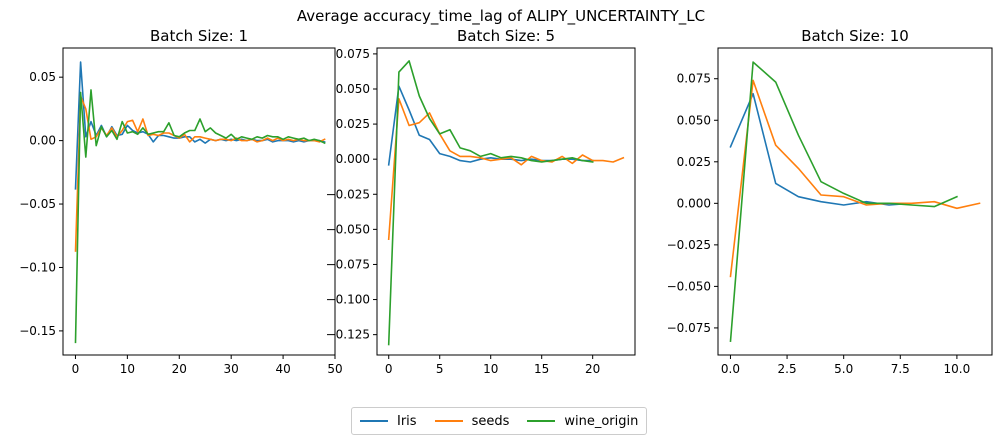 This screenshot has width=1002, height=445. I want to click on panel2-xtick-label: 10, so click(490, 369).